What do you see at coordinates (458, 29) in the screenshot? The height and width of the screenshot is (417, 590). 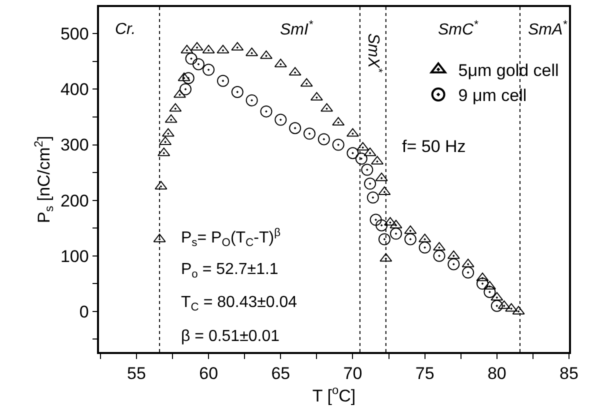 I see `annotation: SmC$^{*}$` at bounding box center [458, 29].